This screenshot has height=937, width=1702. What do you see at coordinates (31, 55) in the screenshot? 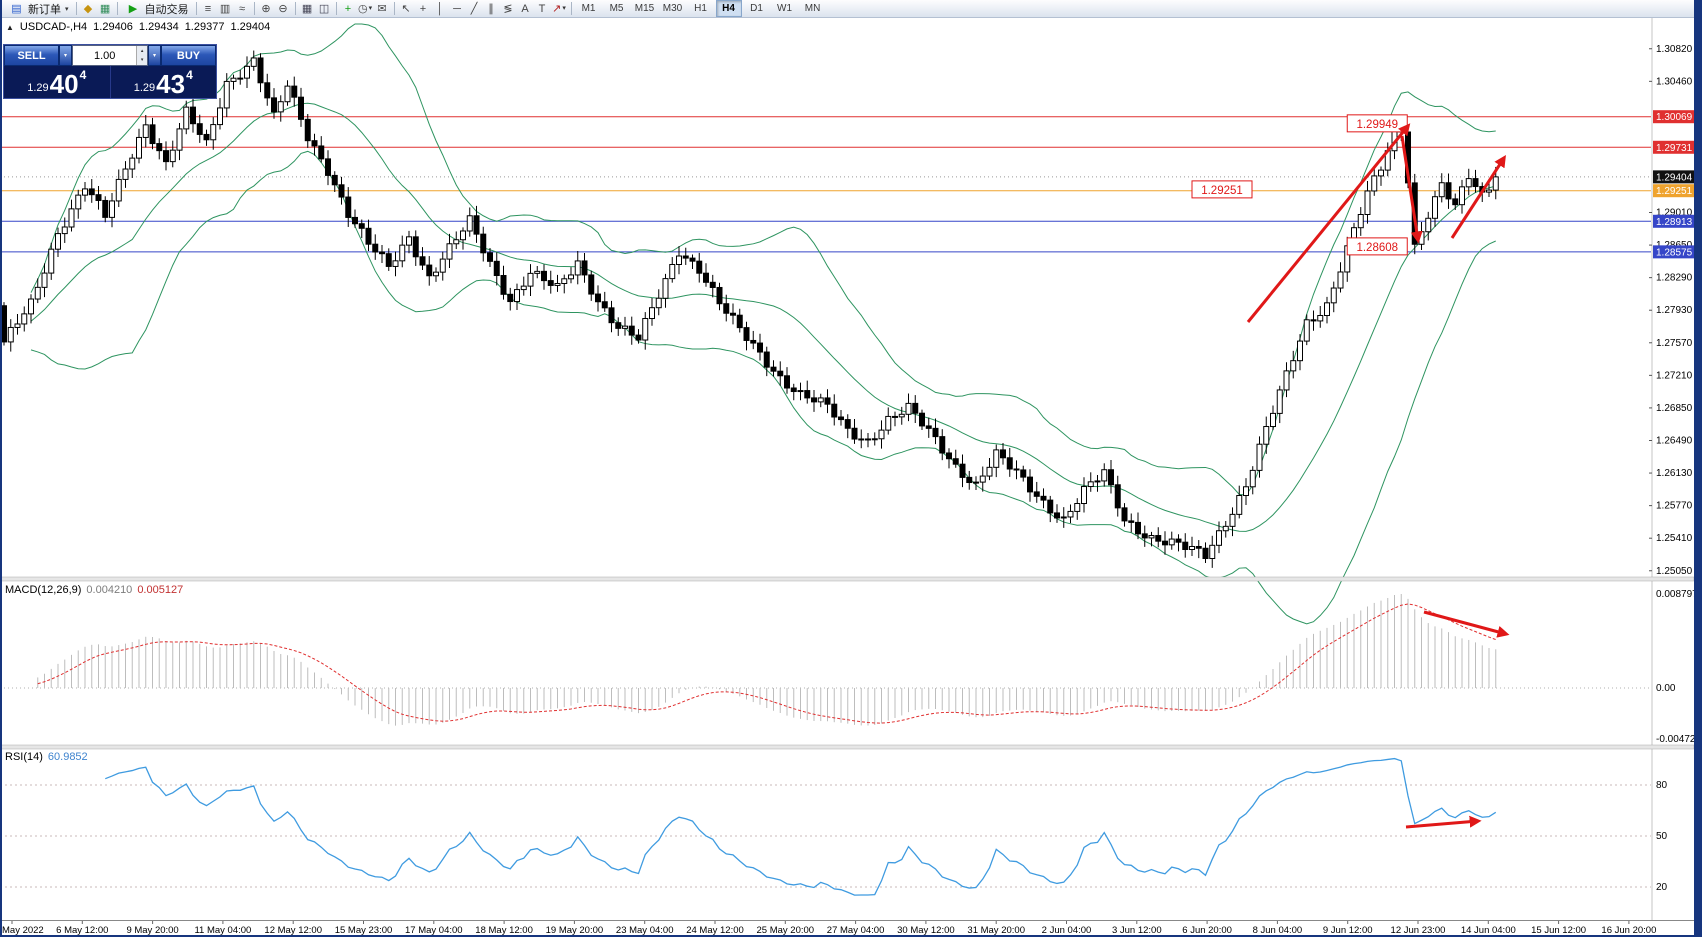
I see `sell-button: SELL` at bounding box center [31, 55].